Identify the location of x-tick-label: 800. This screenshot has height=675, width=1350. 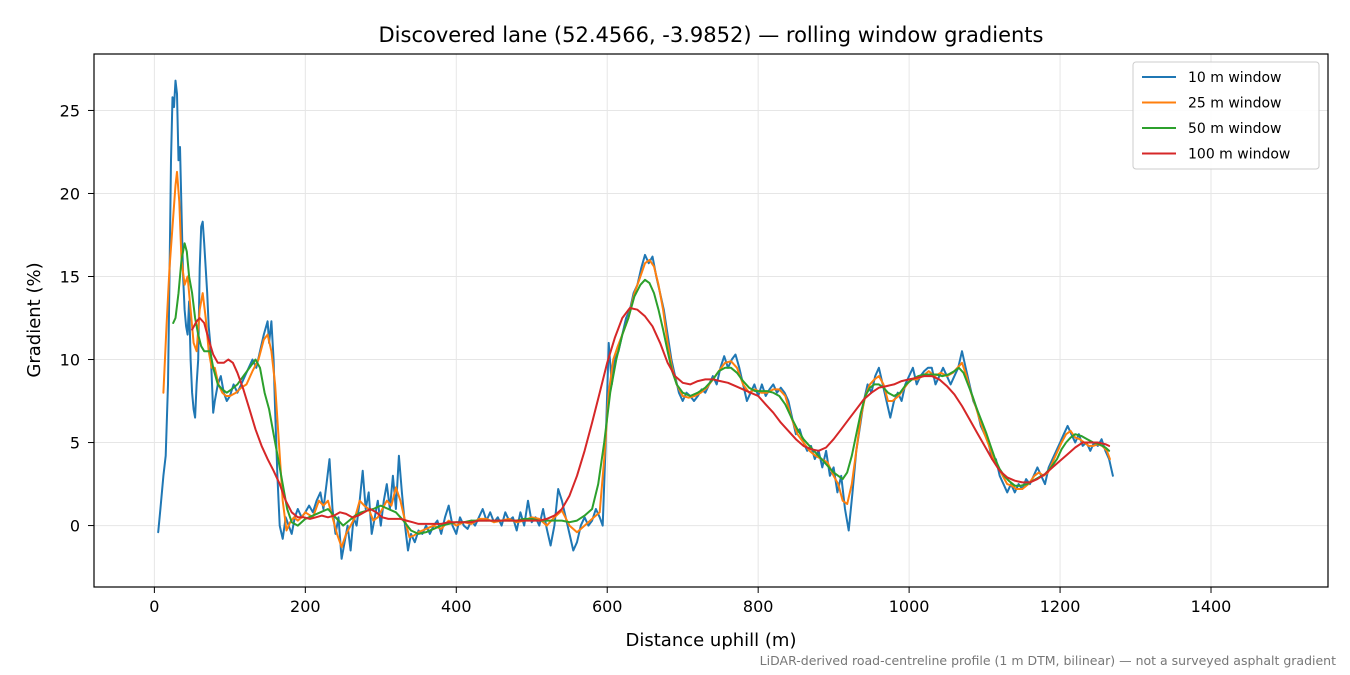
(758, 606).